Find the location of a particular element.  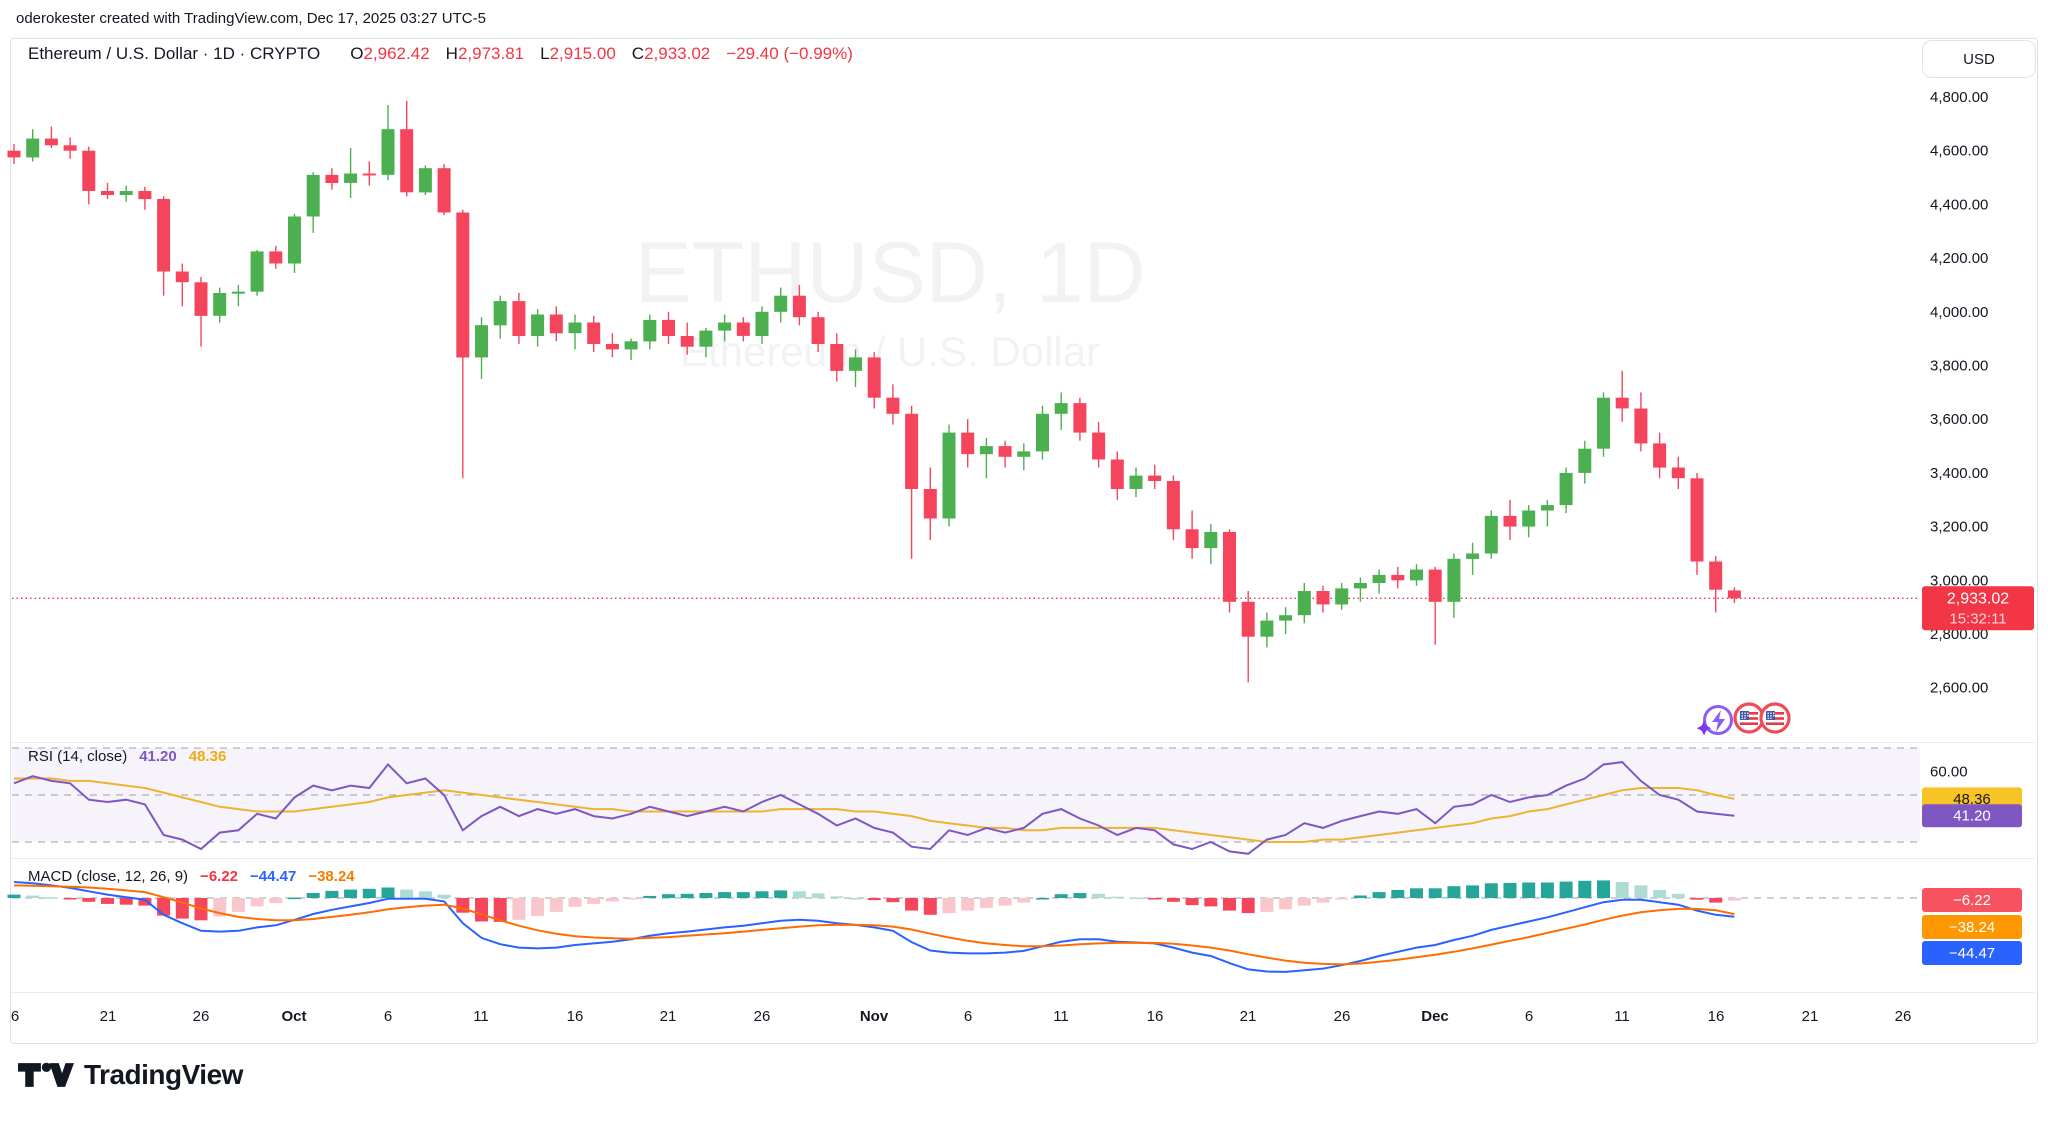

macd-hist-value: −6.22 is located at coordinates (219, 876).